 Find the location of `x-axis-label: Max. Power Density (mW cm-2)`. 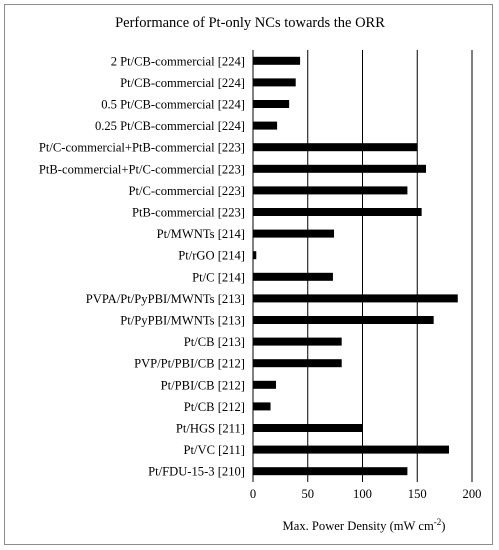

x-axis-label: Max. Power Density (mW cm-2) is located at coordinates (364, 525).